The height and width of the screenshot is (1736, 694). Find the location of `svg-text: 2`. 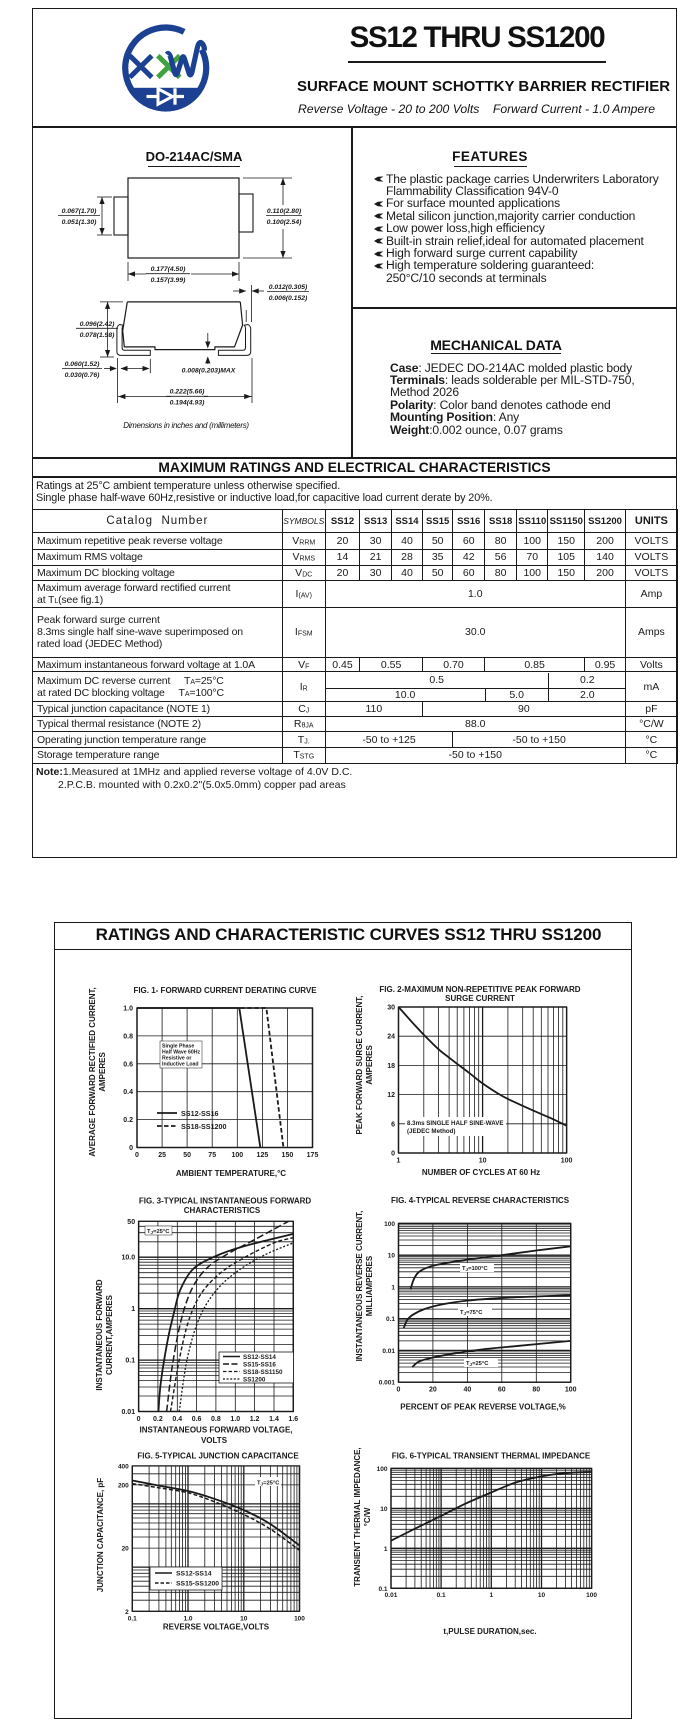

svg-text: 2 is located at coordinates (127, 1612).